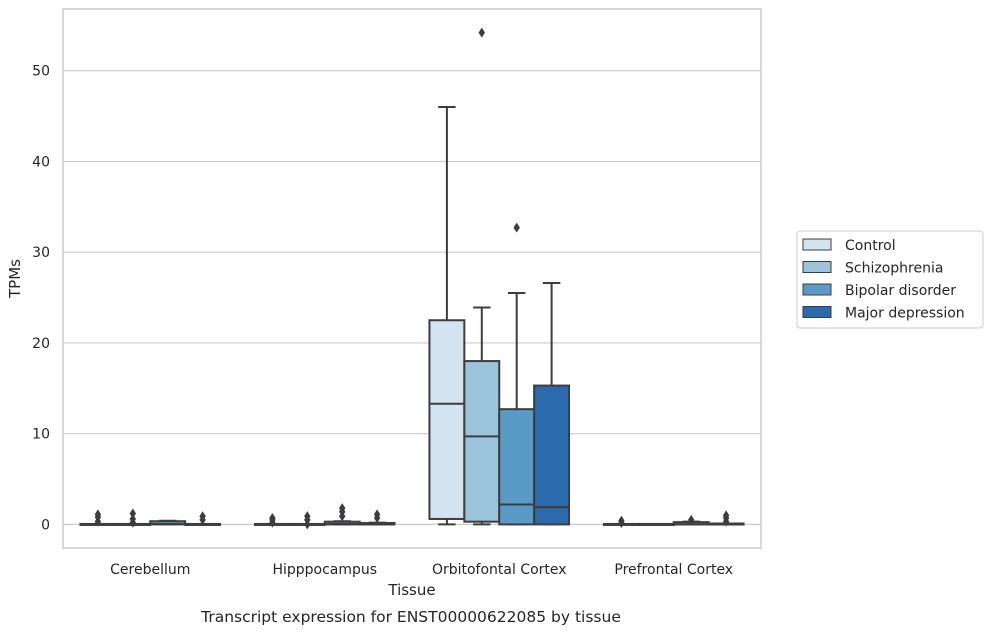 This screenshot has height=634, width=993. What do you see at coordinates (870, 246) in the screenshot?
I see `legend-label: Control` at bounding box center [870, 246].